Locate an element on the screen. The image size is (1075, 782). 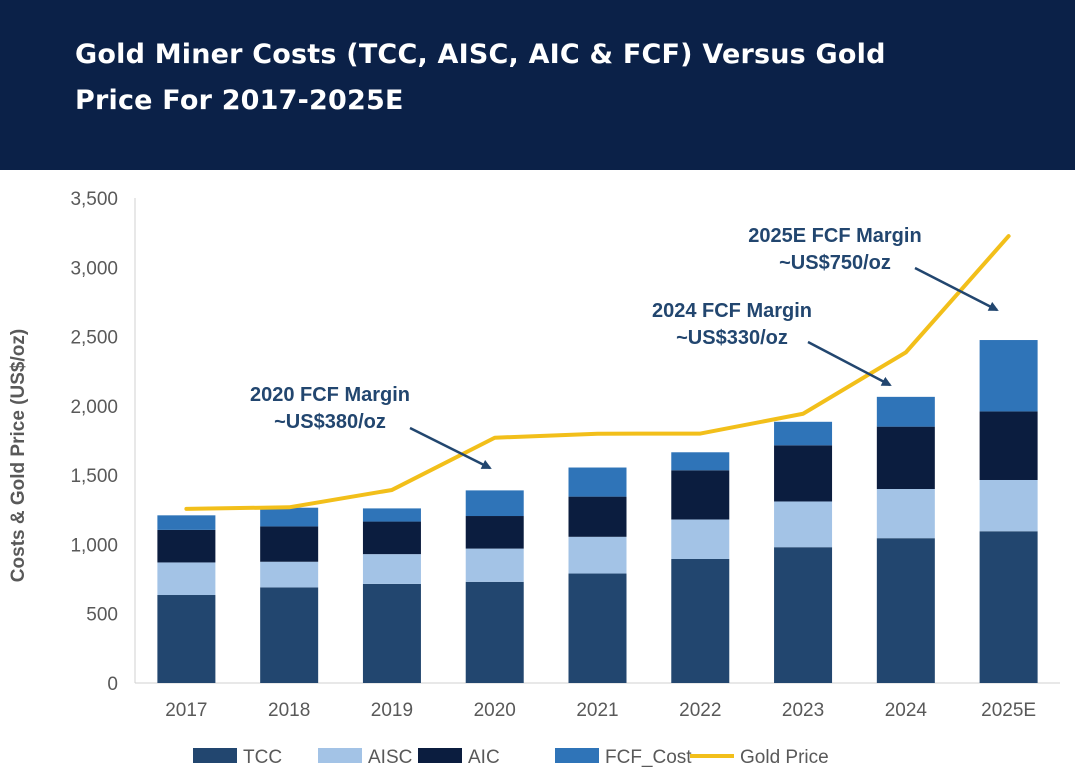
y-tick-label: 2,000 is located at coordinates (94, 407).